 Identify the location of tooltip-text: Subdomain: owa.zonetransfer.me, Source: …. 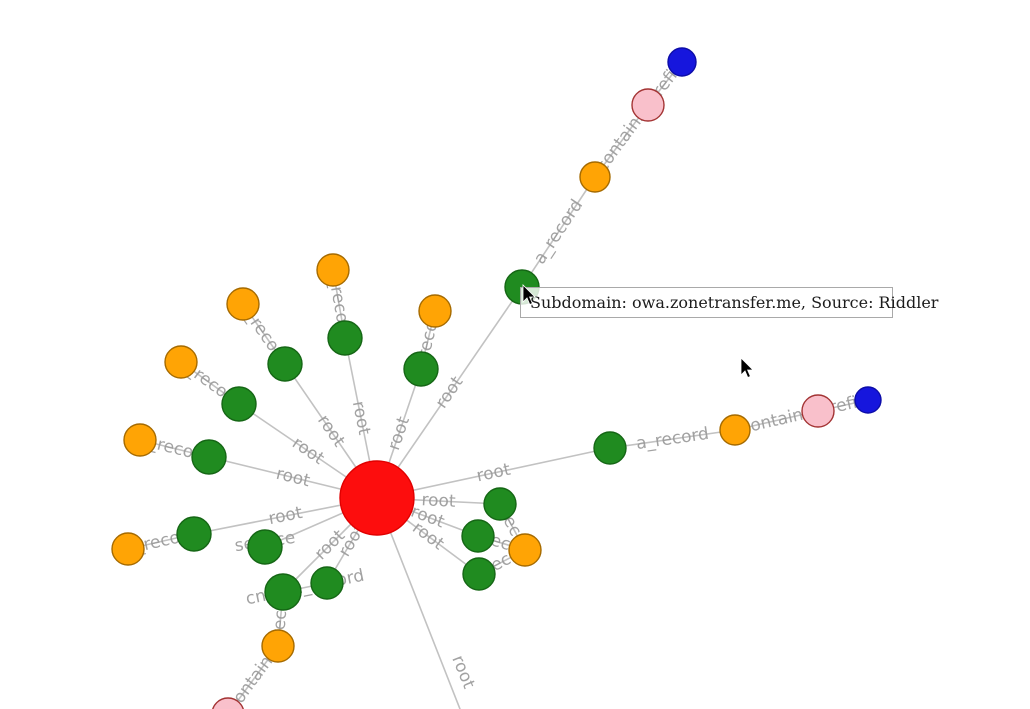
(734, 302).